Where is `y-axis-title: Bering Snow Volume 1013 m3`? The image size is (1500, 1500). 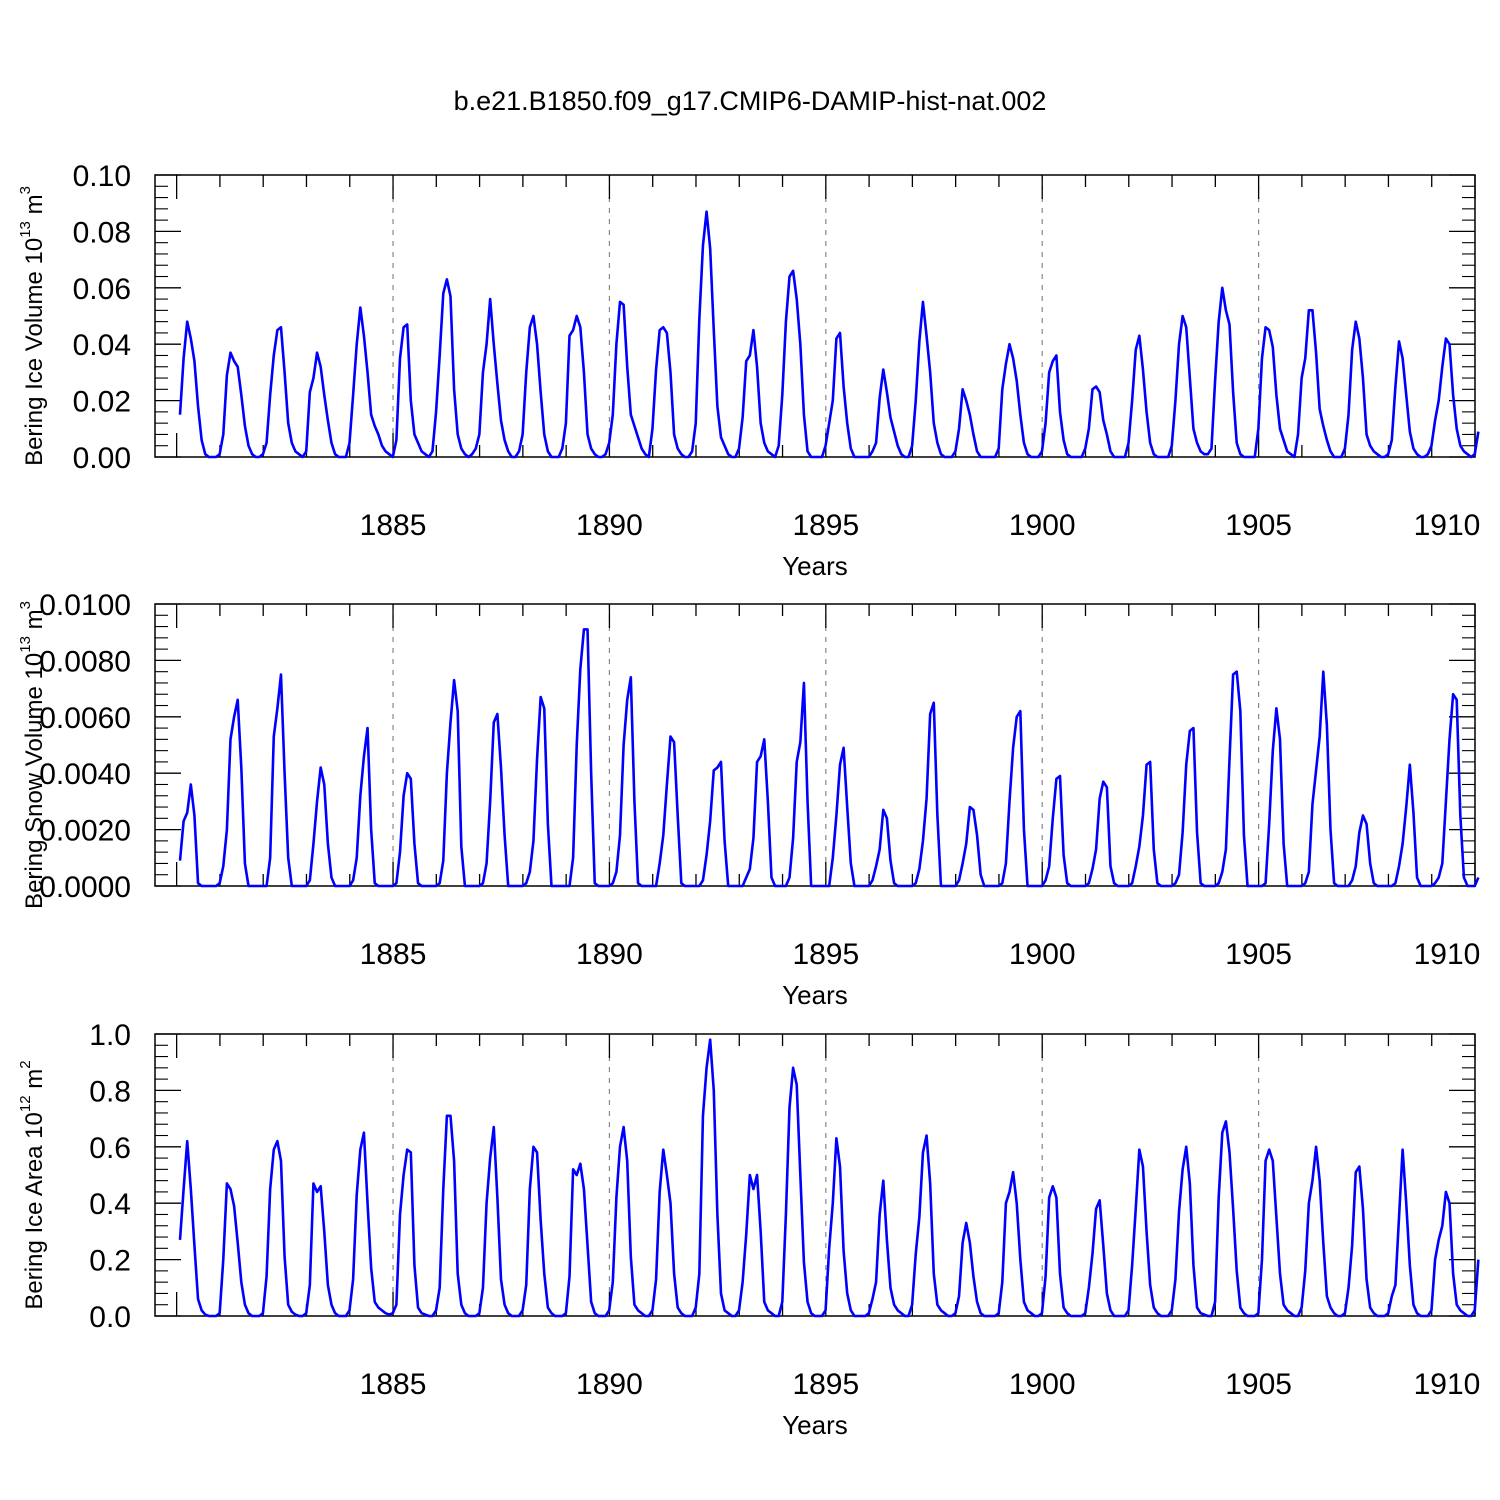
y-axis-title: Bering Snow Volume 1013 m3 is located at coordinates (32, 755).